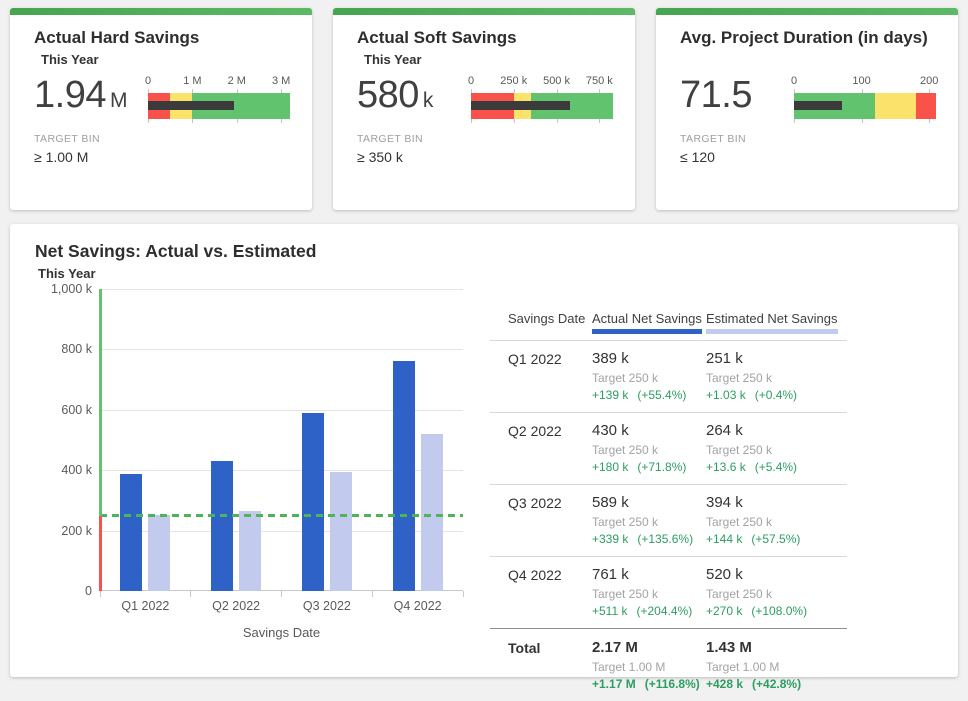 This screenshot has width=968, height=701. What do you see at coordinates (672, 684) in the screenshot?
I see `variance-percent: (+116.8%)` at bounding box center [672, 684].